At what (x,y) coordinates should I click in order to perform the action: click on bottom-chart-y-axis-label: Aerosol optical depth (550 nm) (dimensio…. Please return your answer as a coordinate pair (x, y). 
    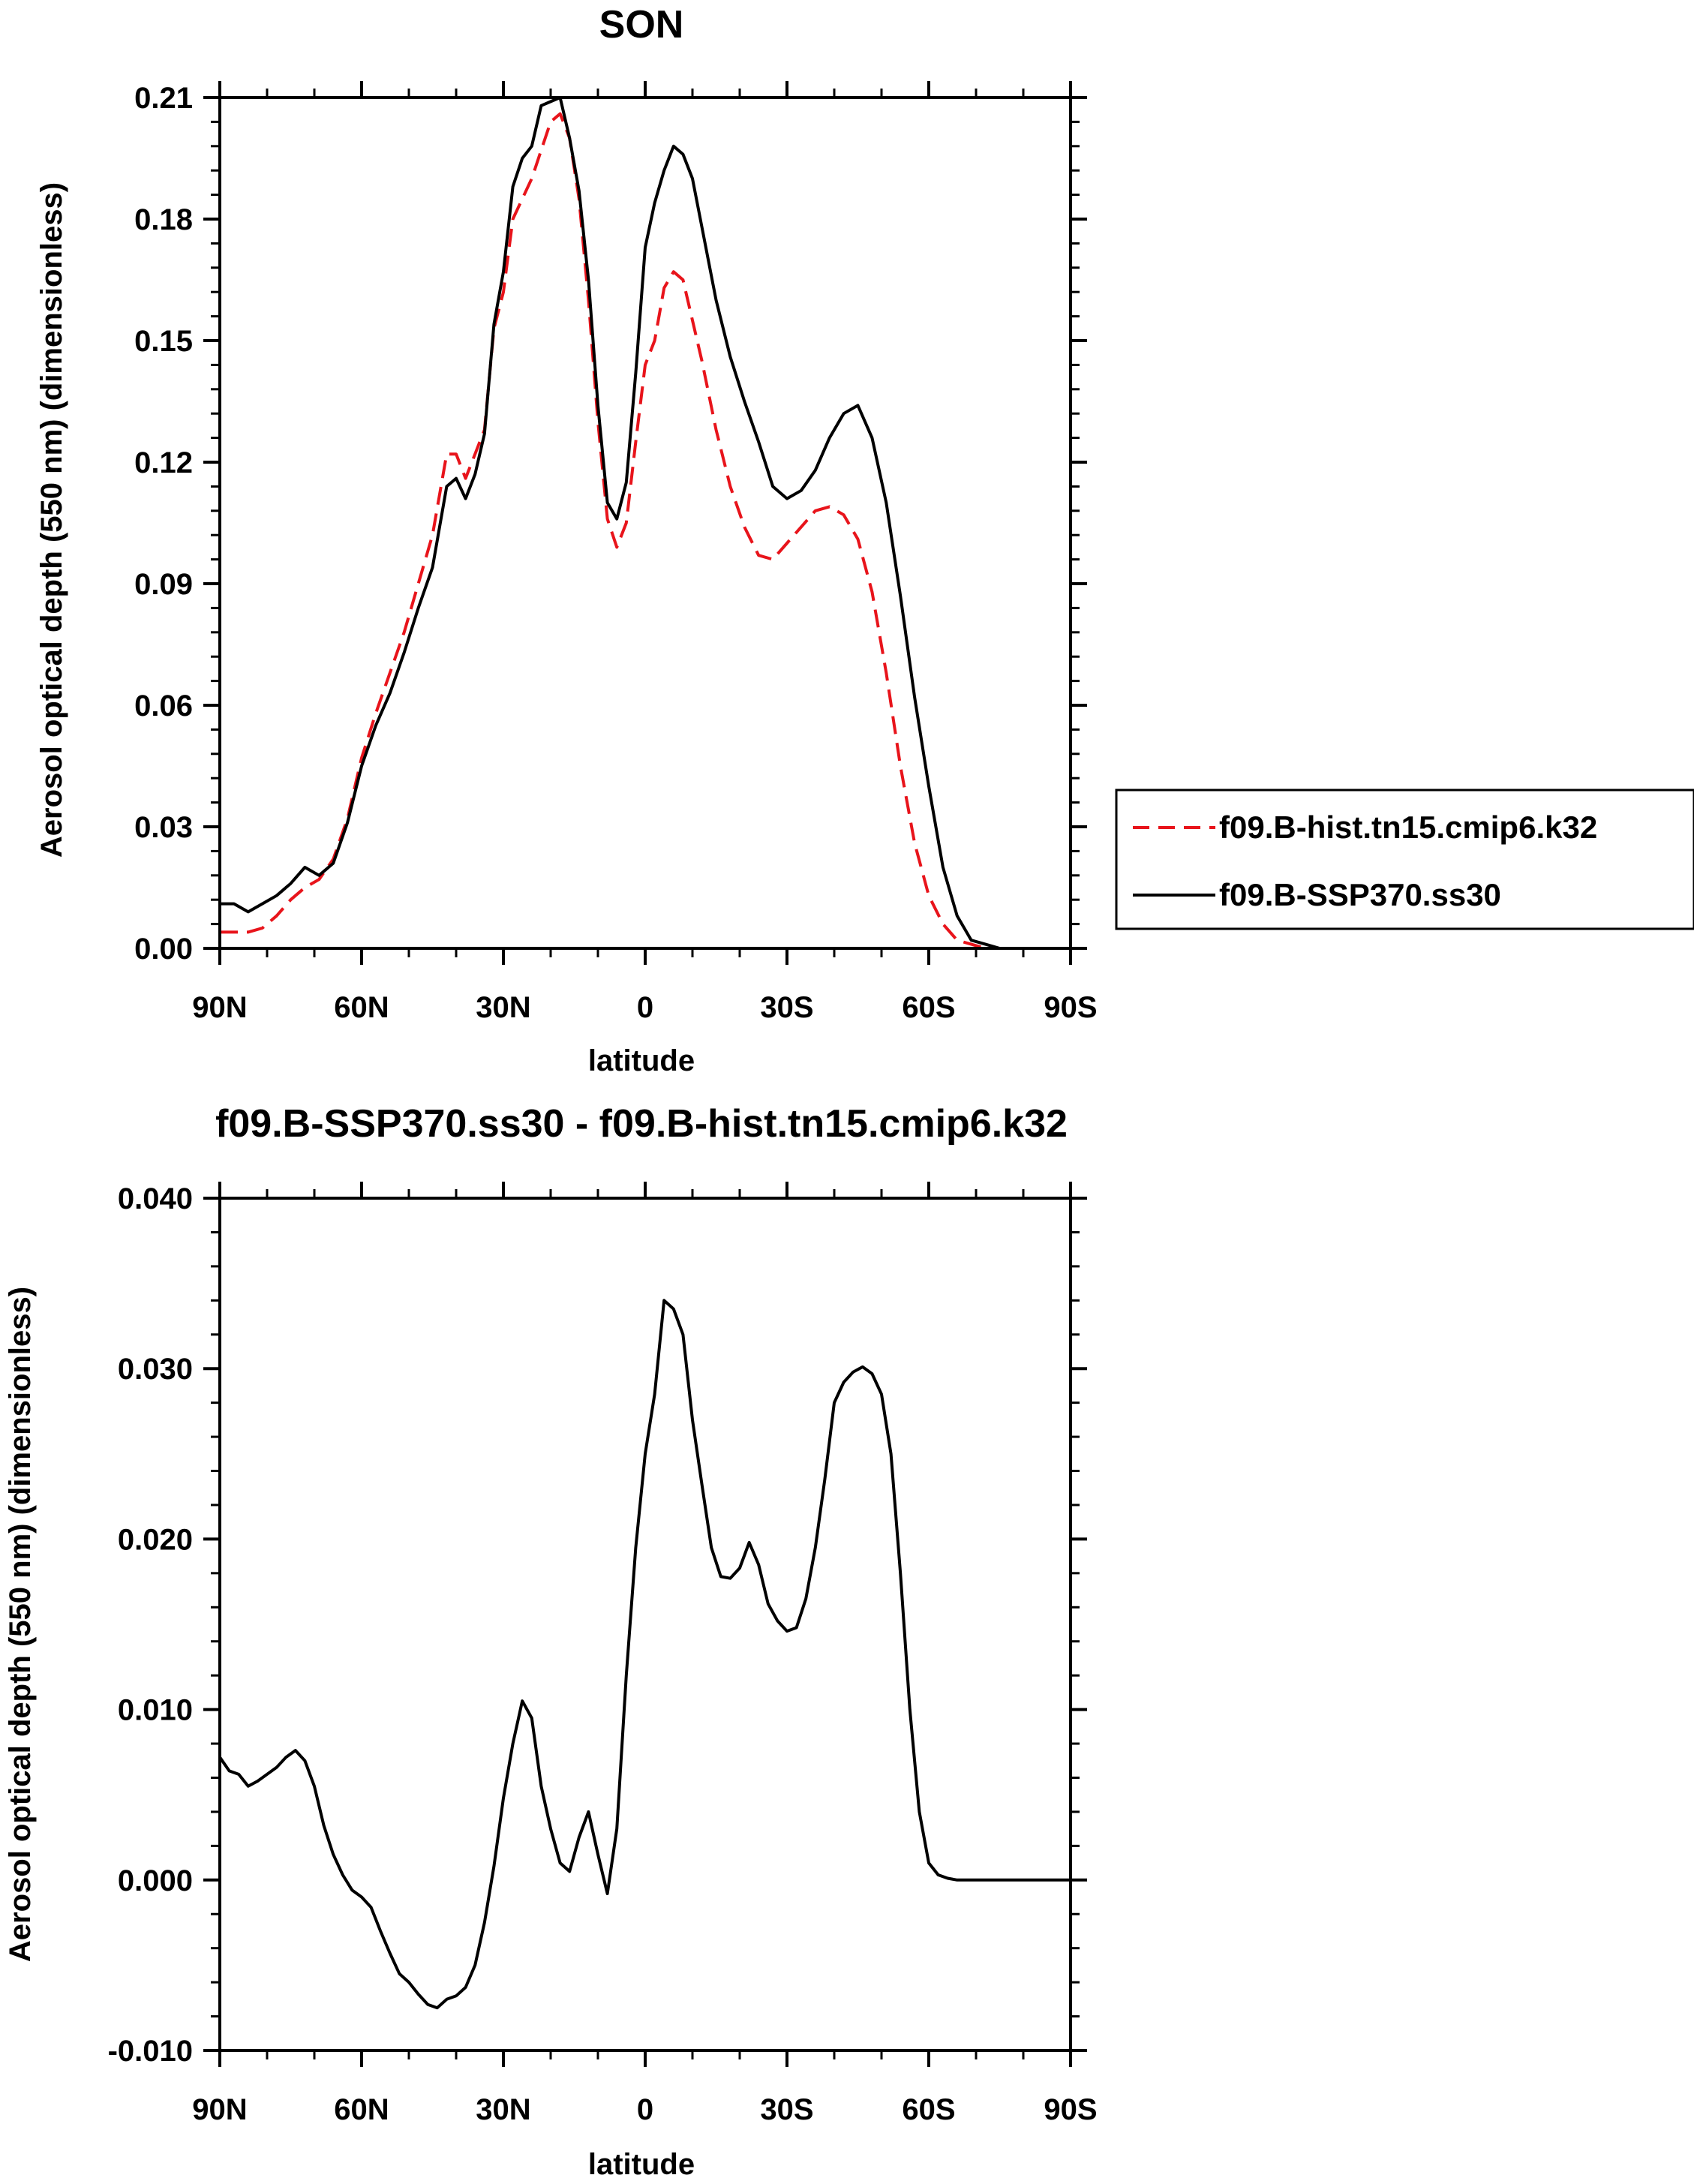
    Looking at the image, I should click on (20, 1624).